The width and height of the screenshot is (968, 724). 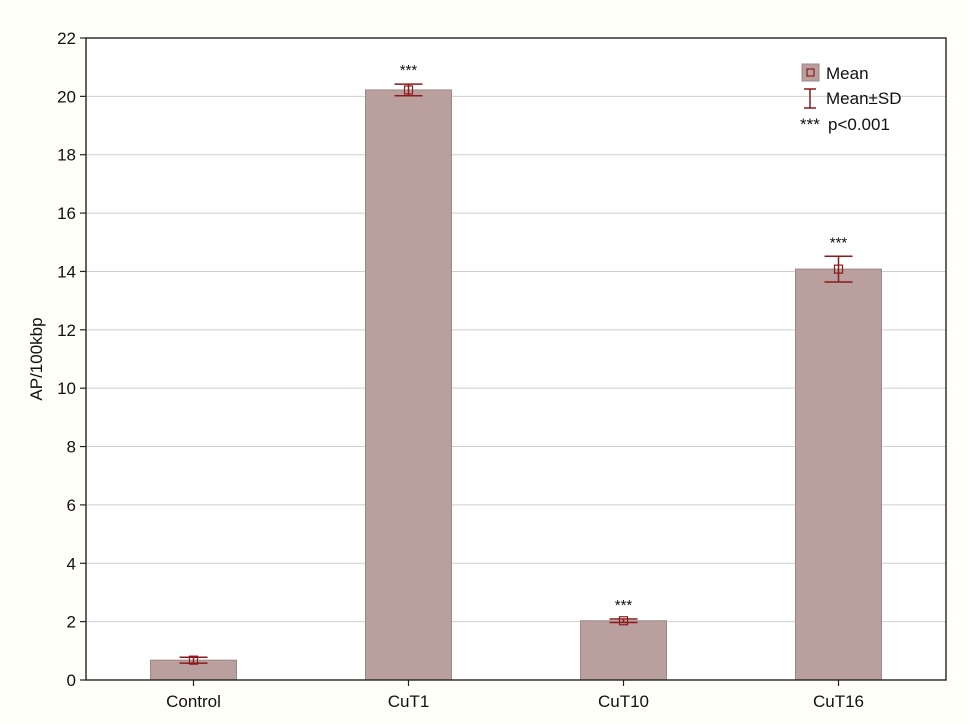 What do you see at coordinates (838, 269) in the screenshot?
I see `mean-marker-CuT16` at bounding box center [838, 269].